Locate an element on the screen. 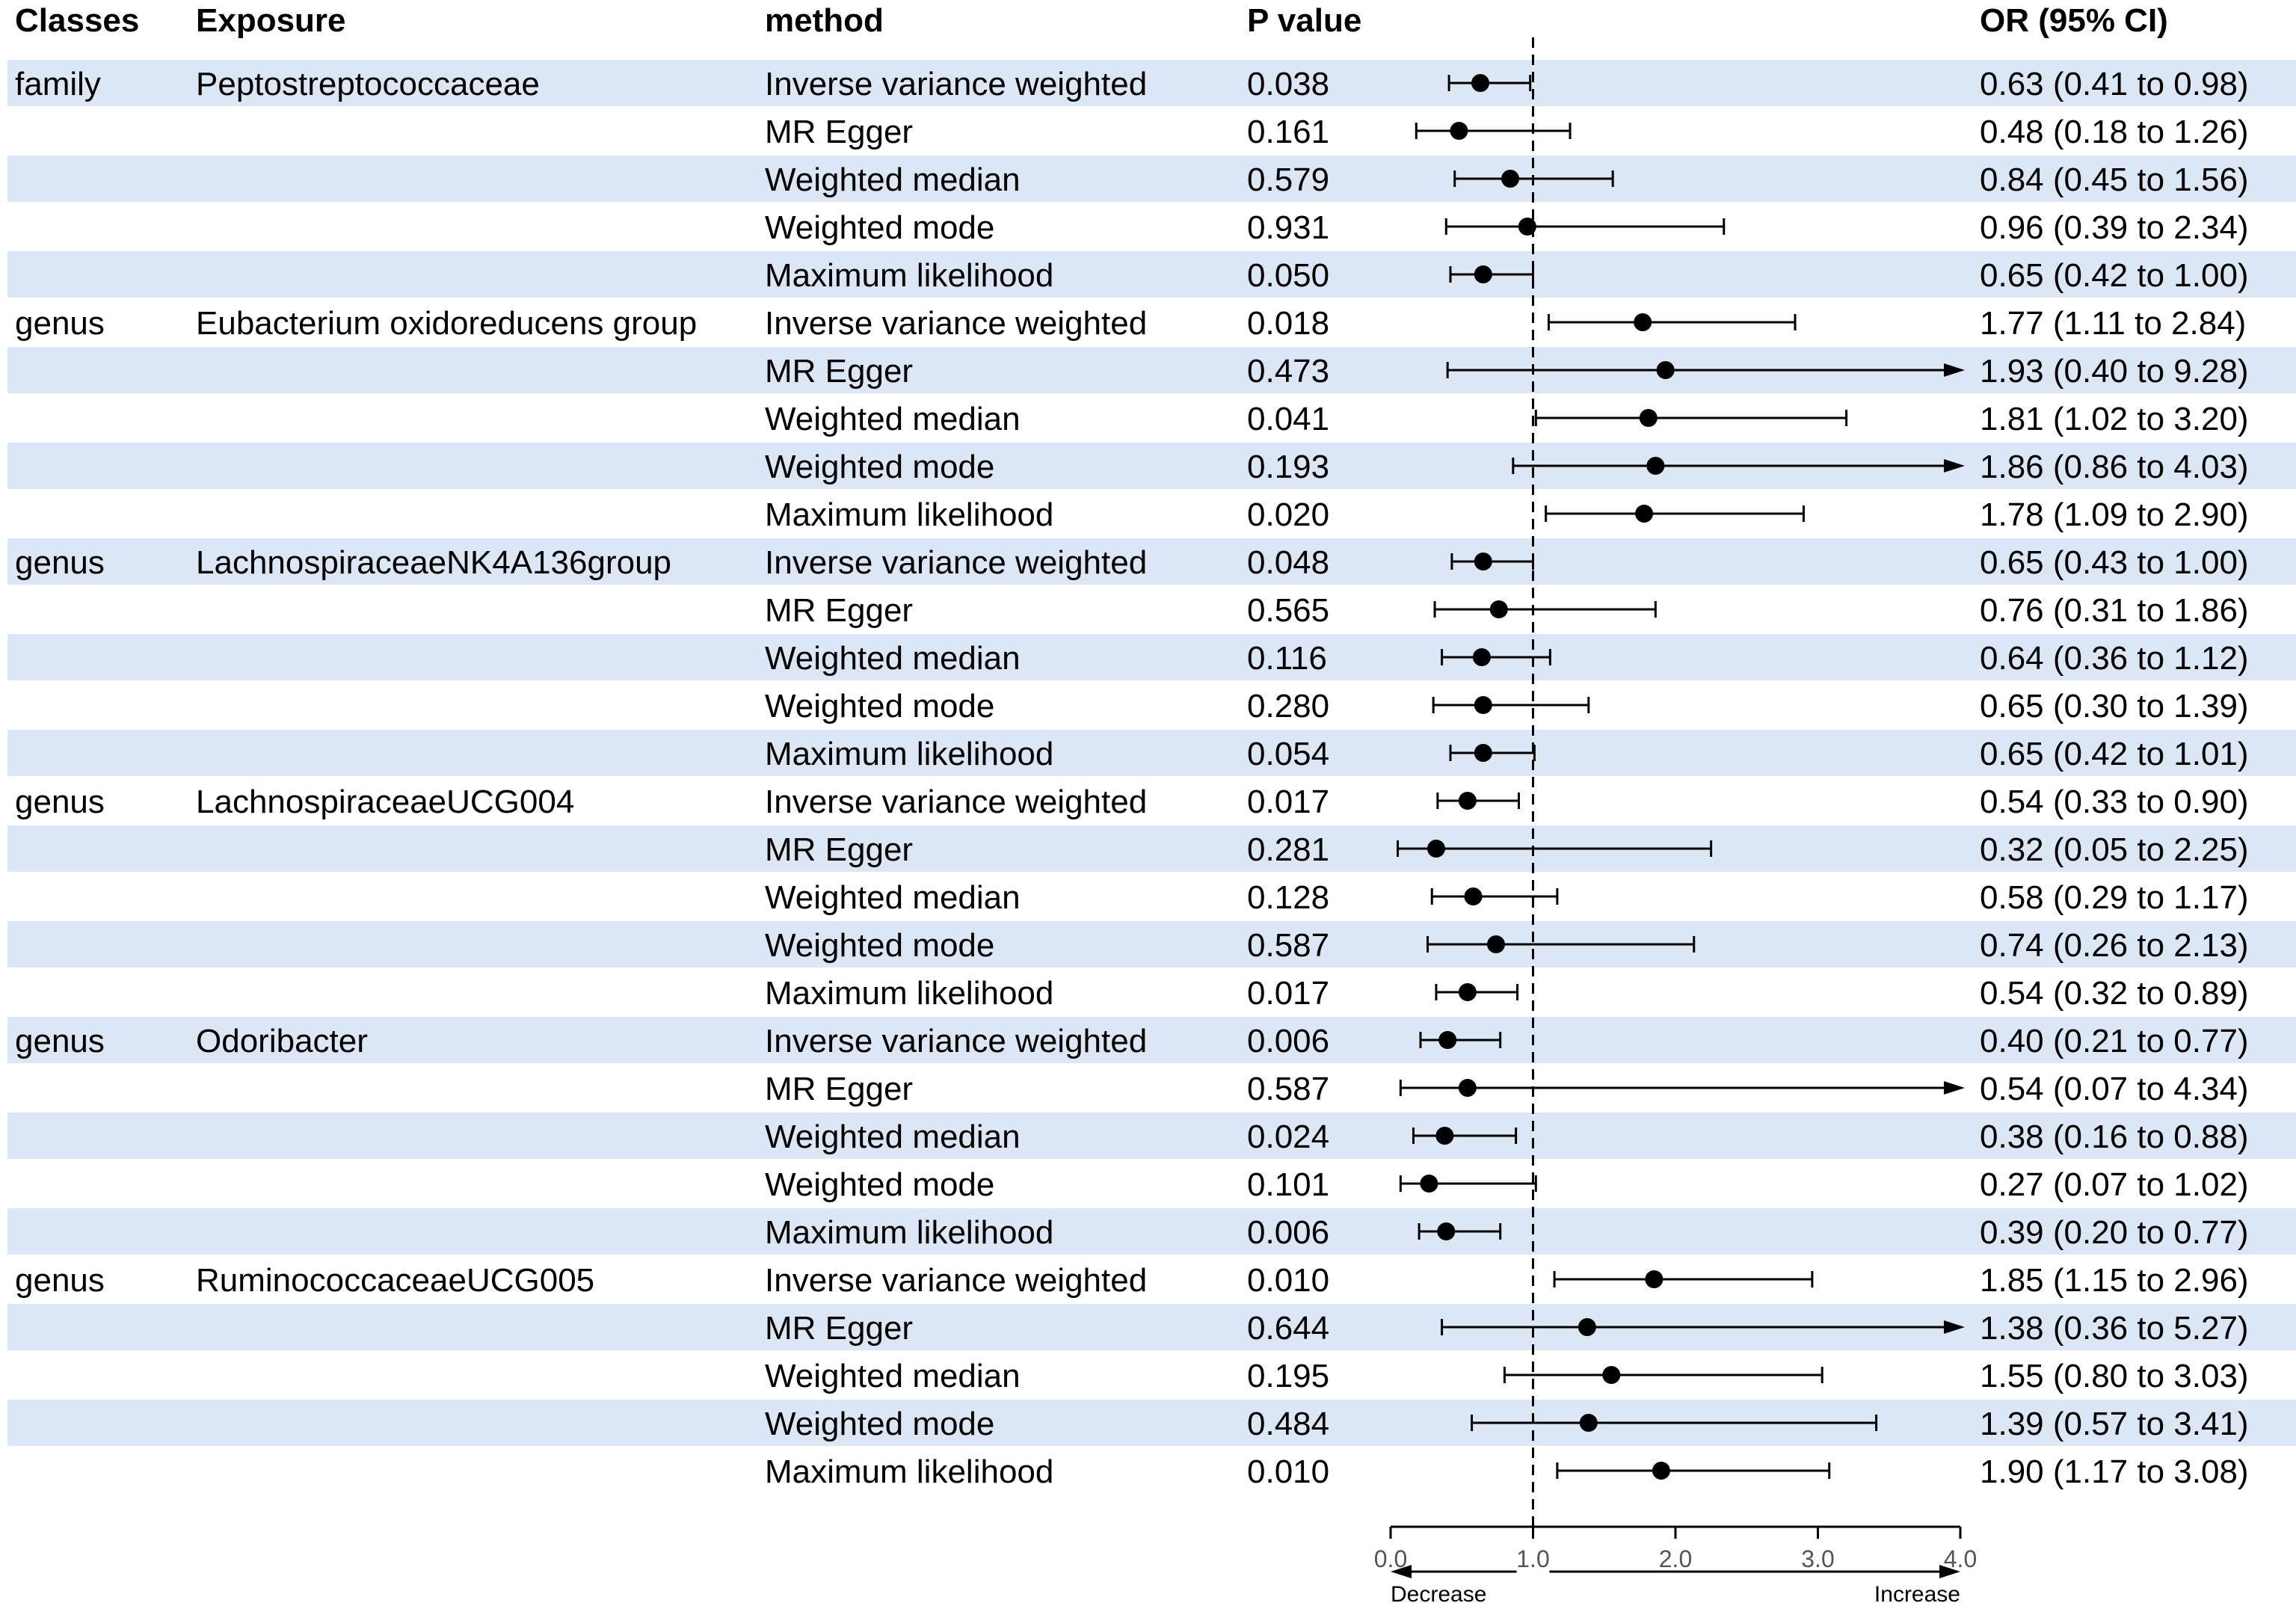 The height and width of the screenshot is (1609, 2296). cell-or-ci: 1.85 (1.15 to 2.96) is located at coordinates (2114, 1280).